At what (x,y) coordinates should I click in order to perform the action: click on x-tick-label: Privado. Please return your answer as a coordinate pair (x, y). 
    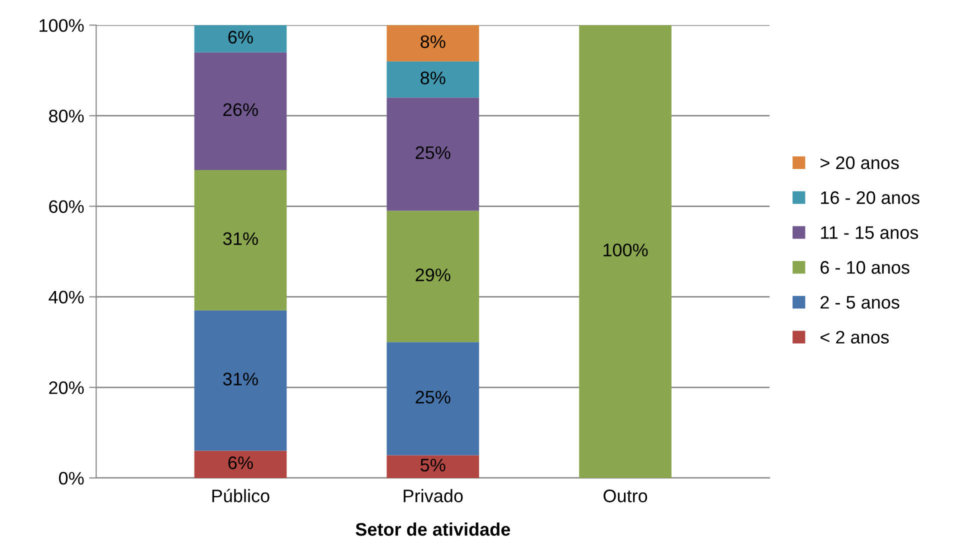
    Looking at the image, I should click on (433, 495).